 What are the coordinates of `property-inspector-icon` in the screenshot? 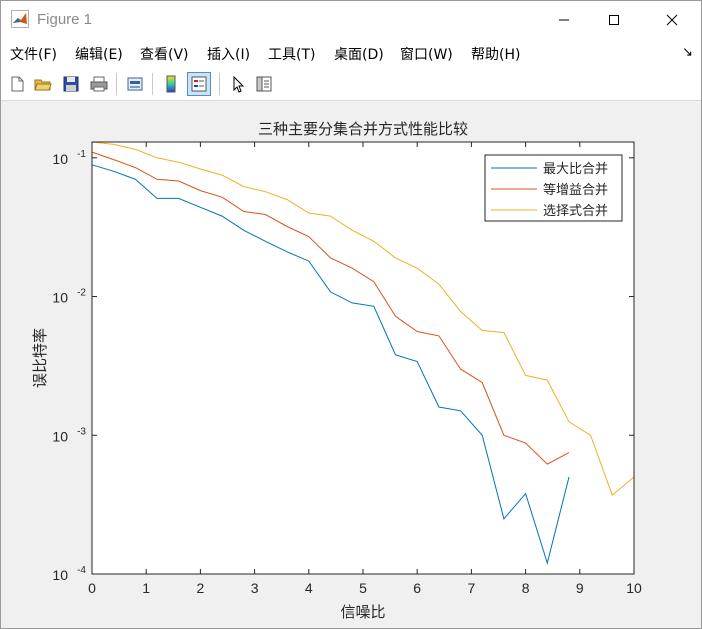 It's located at (264, 84).